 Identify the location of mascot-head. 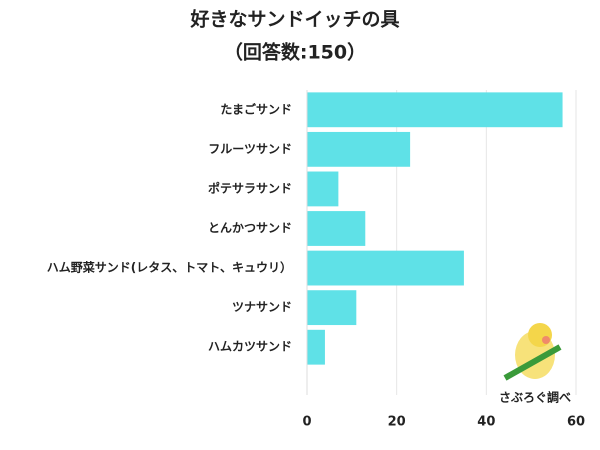
(540, 335).